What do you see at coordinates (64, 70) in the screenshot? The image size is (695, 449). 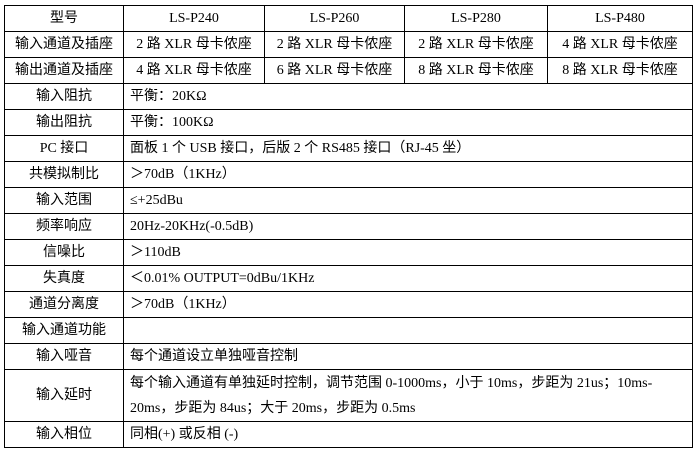 I see `row-label: 输出通道及插座` at bounding box center [64, 70].